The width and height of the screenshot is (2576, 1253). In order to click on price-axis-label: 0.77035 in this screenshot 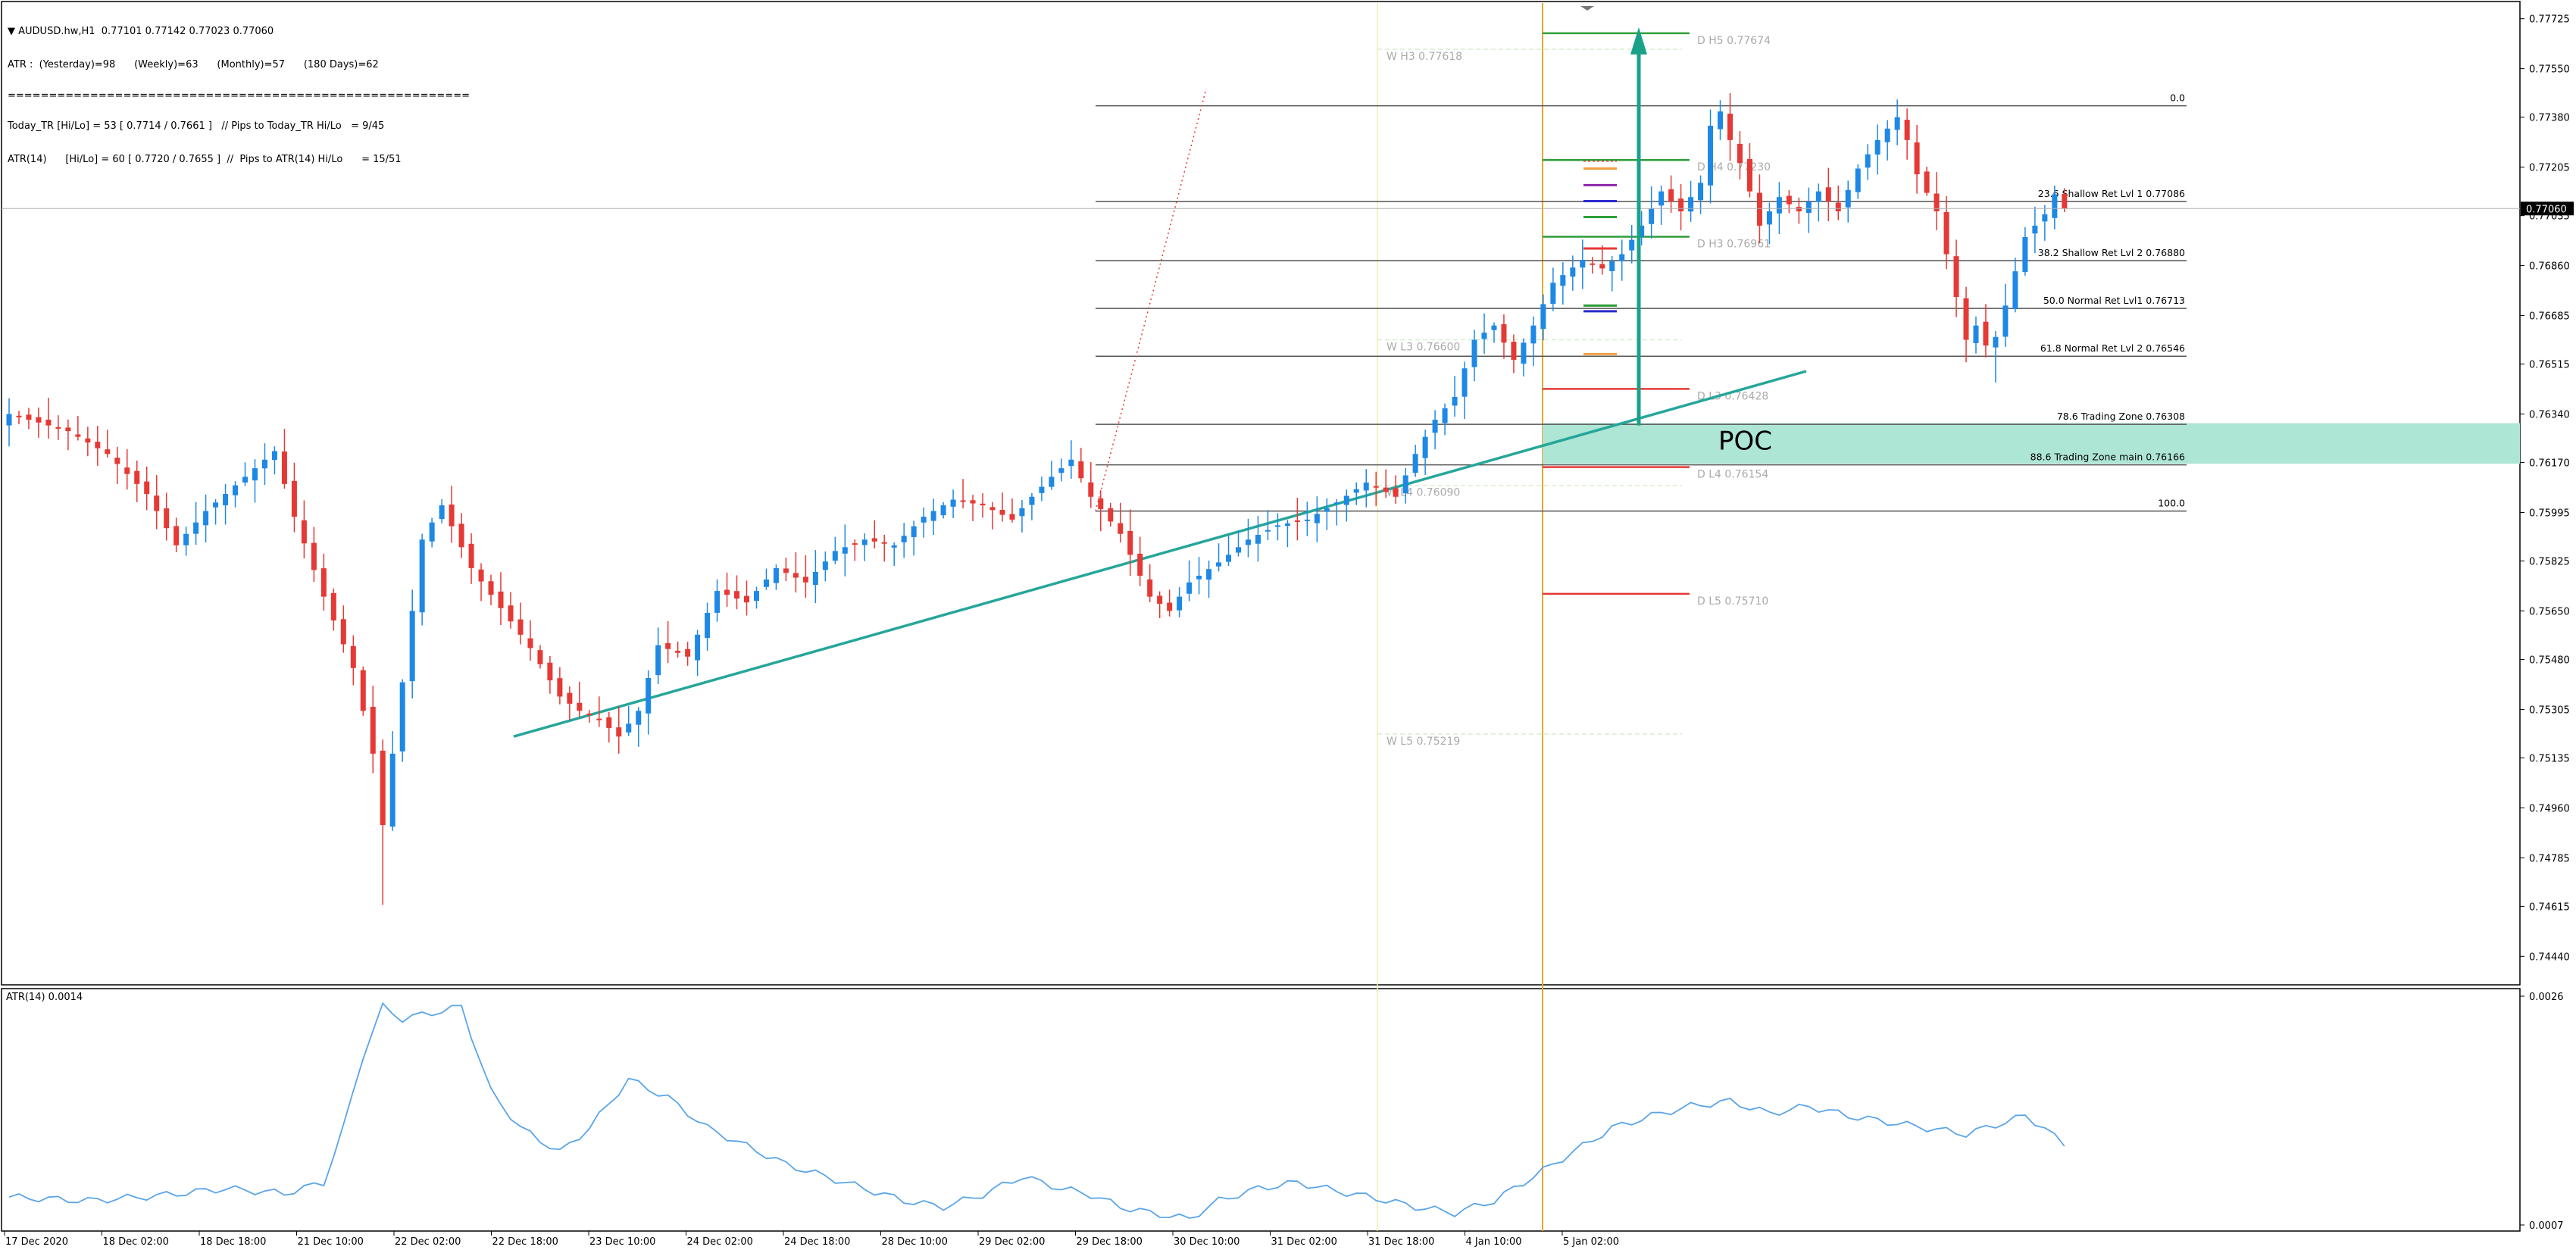, I will do `click(2549, 217)`.